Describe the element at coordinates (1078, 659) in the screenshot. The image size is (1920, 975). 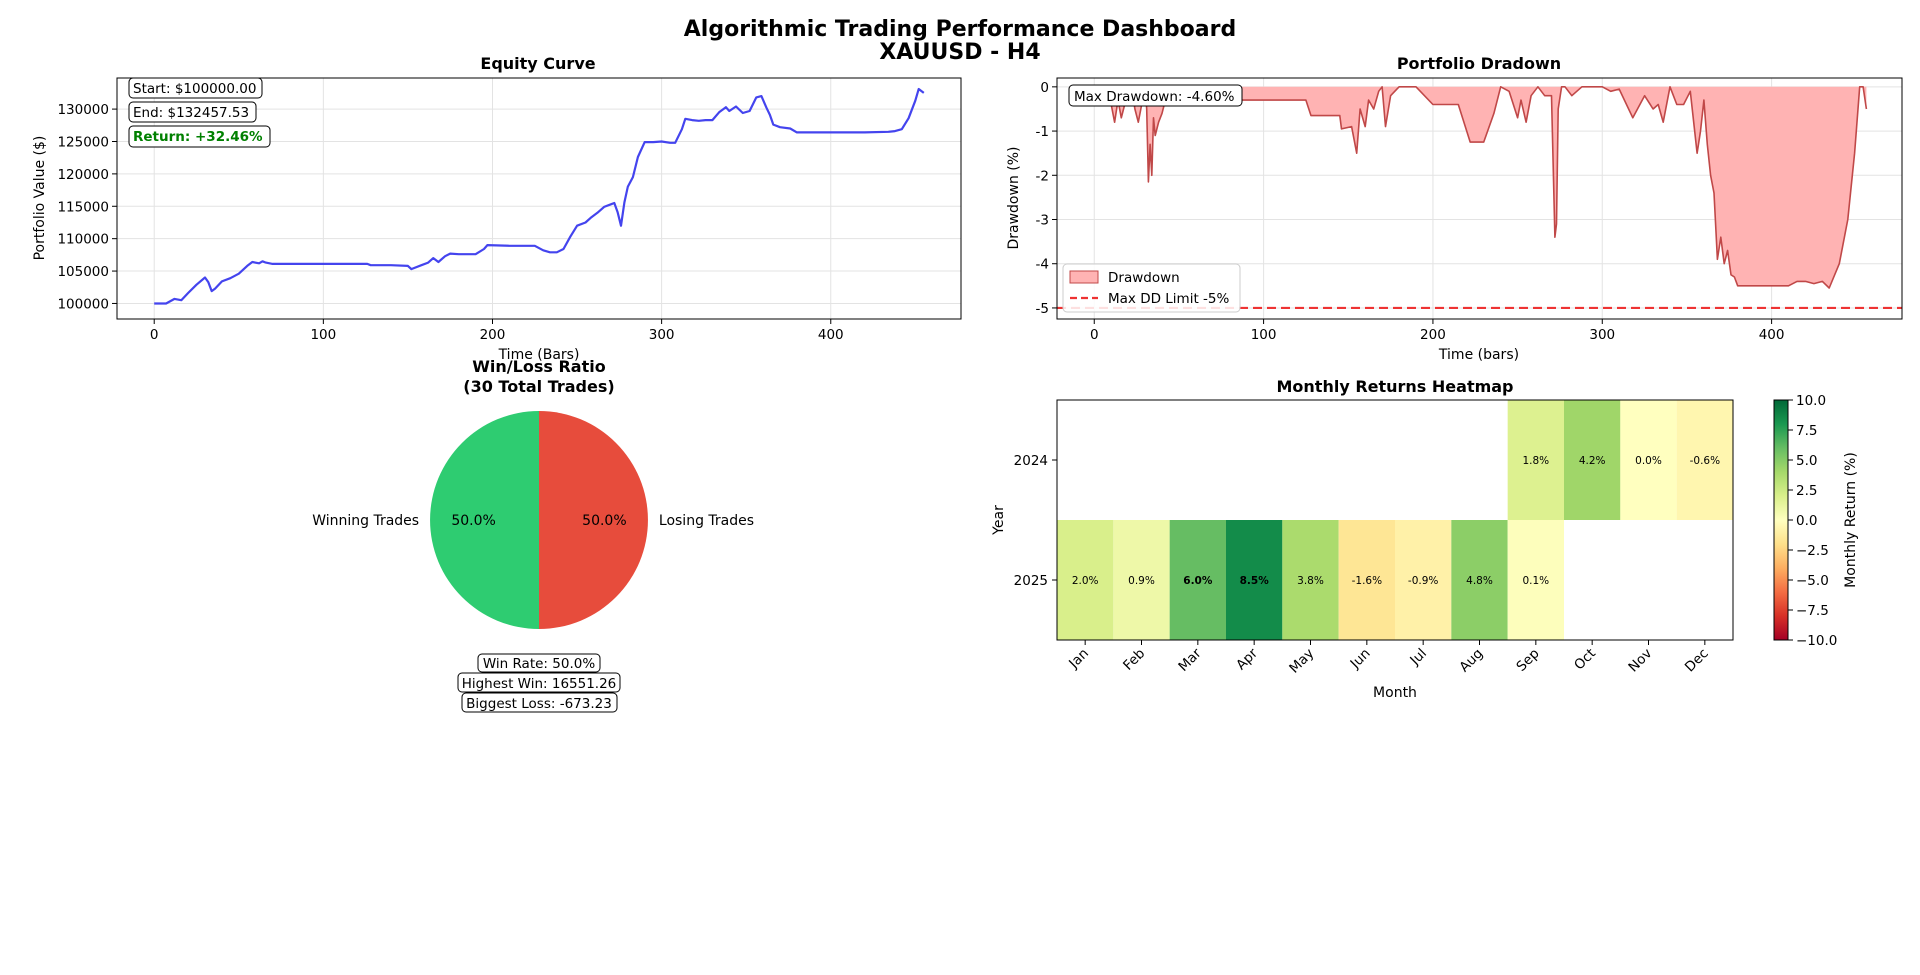
I see `heatmap-xtick-label: Jan` at that location.